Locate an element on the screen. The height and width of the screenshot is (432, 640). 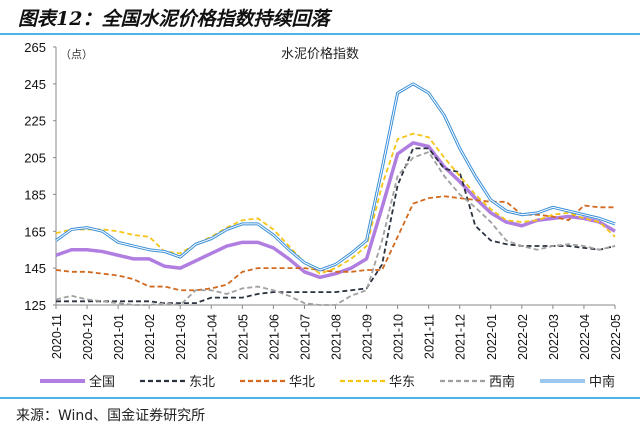
y-tick-label: 165 is located at coordinates (35, 231).